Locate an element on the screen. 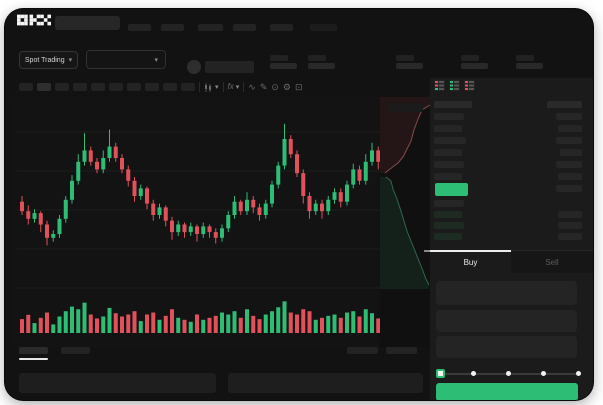  spot-trading-dropdown: Spot Trading ▾ is located at coordinates (48, 60).